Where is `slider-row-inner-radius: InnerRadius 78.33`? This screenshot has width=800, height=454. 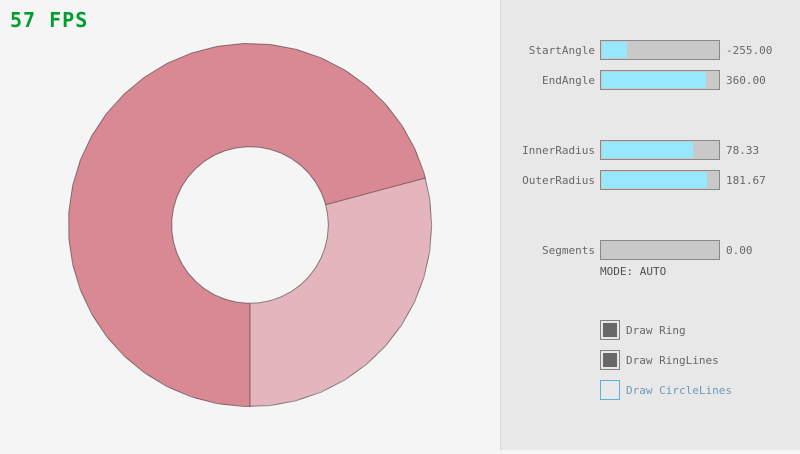 slider-row-inner-radius: InnerRadius 78.33 is located at coordinates (629, 150).